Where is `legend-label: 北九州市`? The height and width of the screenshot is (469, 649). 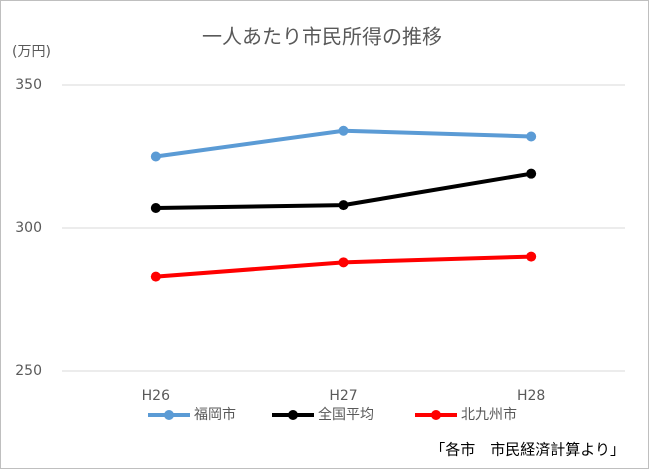
legend-label: 北九州市 is located at coordinates (489, 414).